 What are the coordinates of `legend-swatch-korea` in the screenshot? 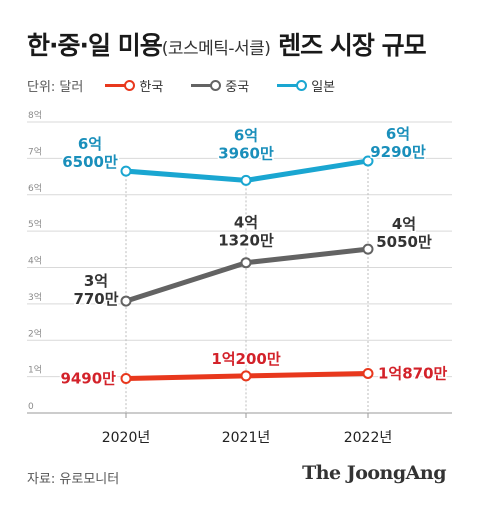 It's located at (120, 85).